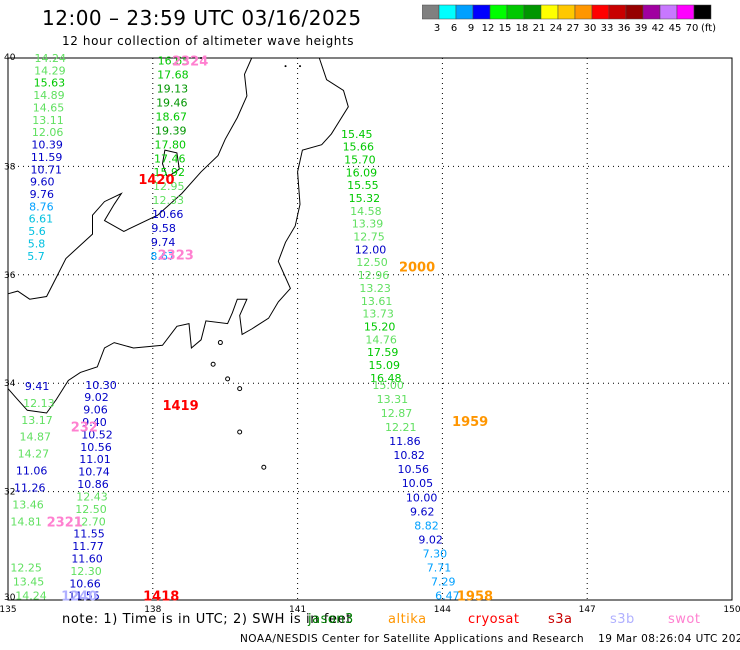 The height and width of the screenshot is (650, 740). Describe the element at coordinates (46, 169) in the screenshot. I see `wave-height-value: 10.71` at that location.